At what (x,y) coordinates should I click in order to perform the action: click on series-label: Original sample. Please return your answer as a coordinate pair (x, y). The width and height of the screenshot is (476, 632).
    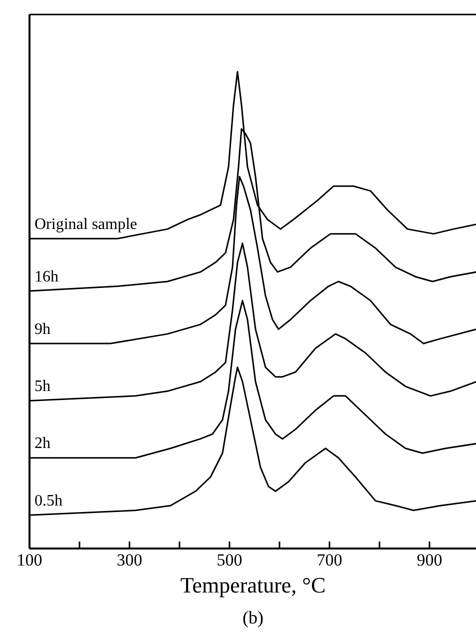
    Looking at the image, I should click on (86, 224).